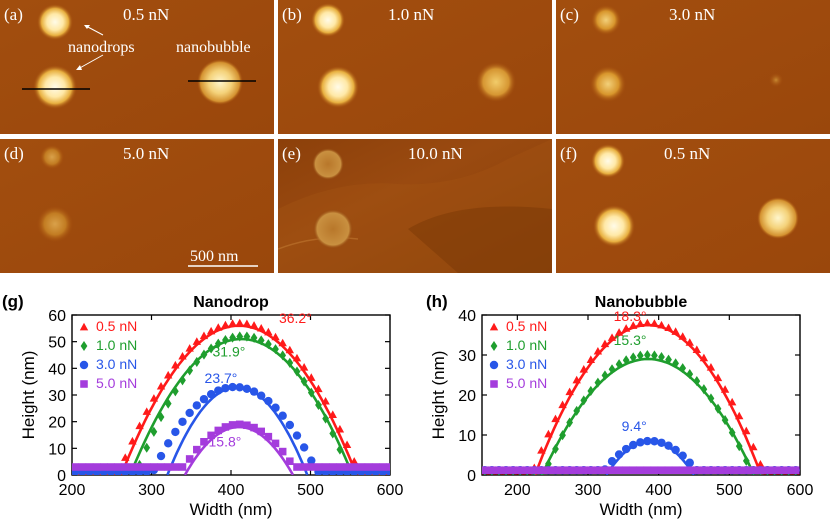 The height and width of the screenshot is (529, 830). I want to click on force-label: 5.0 nN, so click(146, 153).